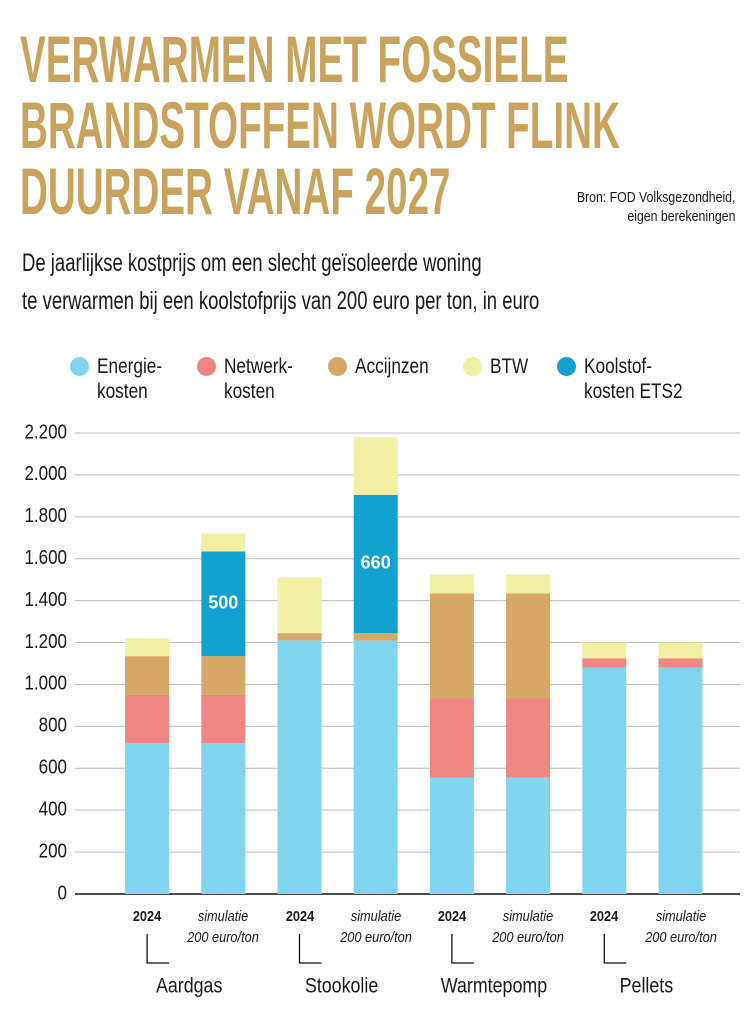 The height and width of the screenshot is (1024, 755). I want to click on group-label: Pellets, so click(647, 986).